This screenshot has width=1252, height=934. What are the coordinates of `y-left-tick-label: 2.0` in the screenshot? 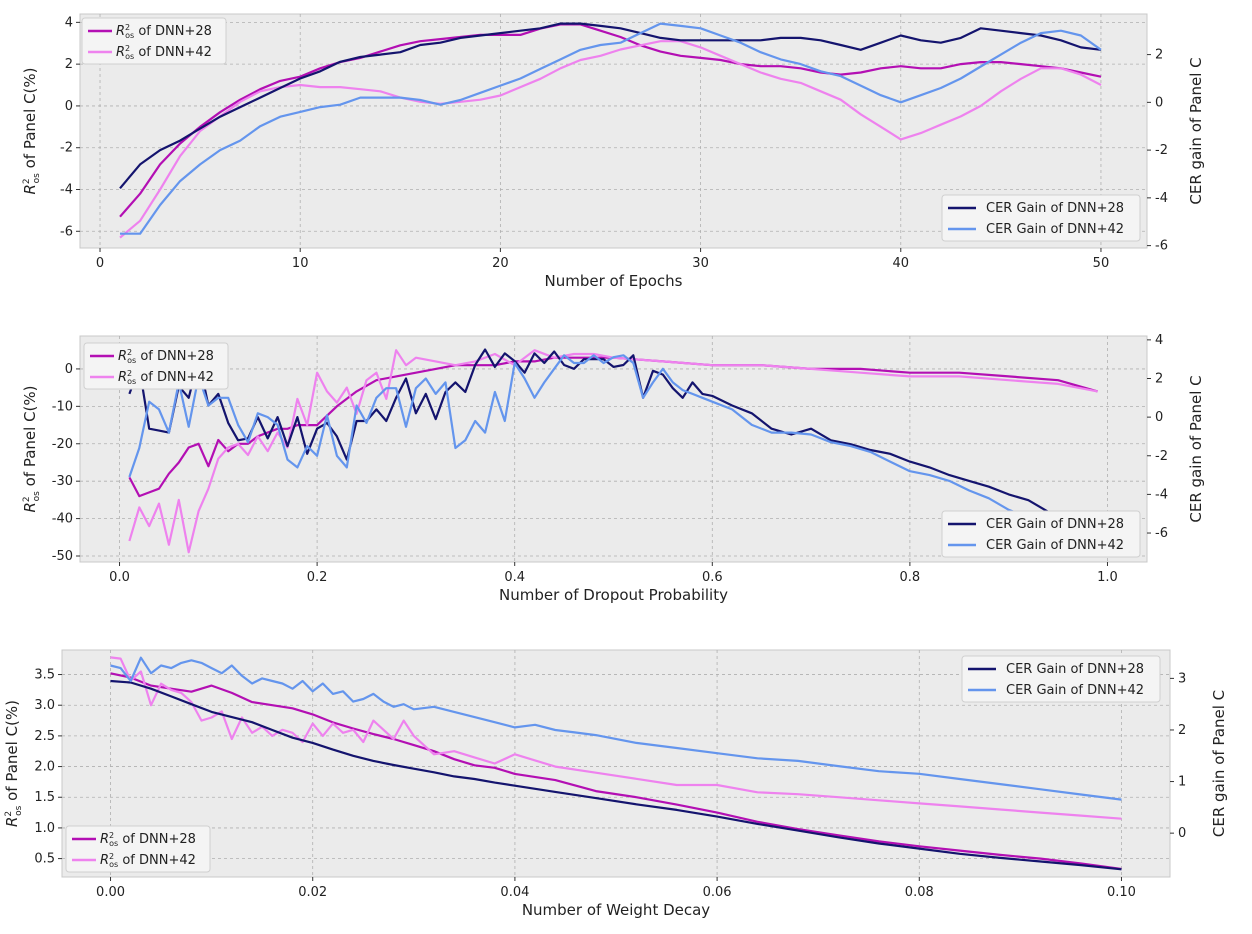 It's located at (44, 767).